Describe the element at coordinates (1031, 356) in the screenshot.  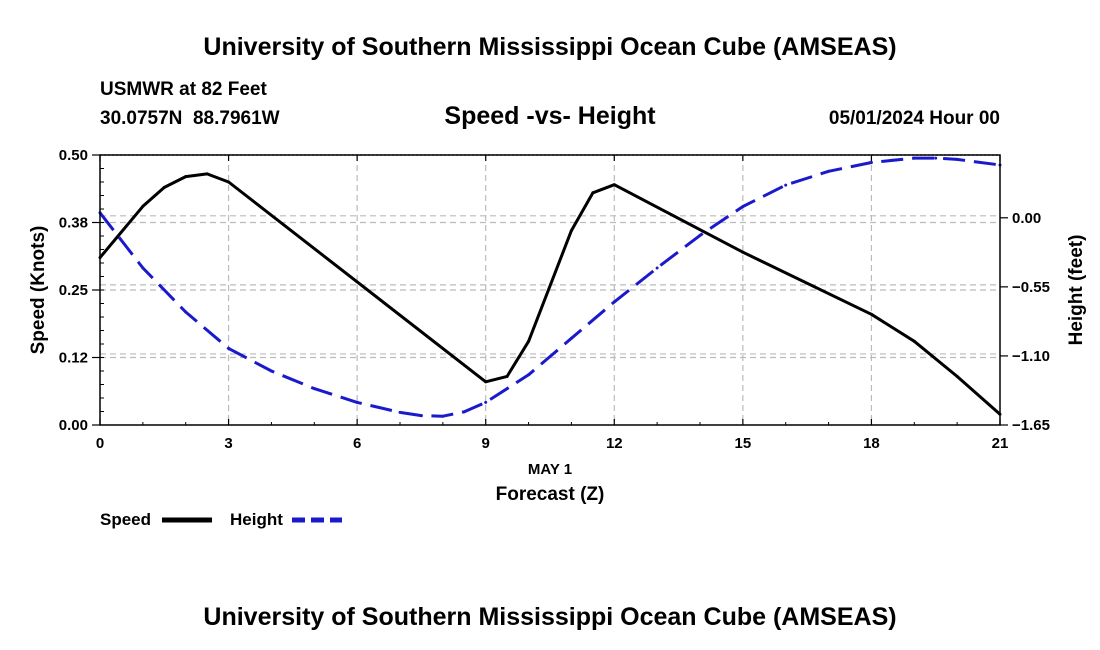
I see `y-right-tick-label: −1.10` at that location.